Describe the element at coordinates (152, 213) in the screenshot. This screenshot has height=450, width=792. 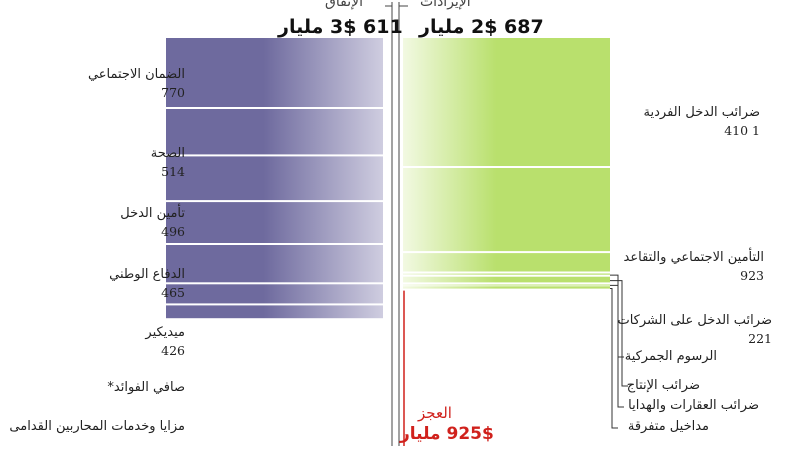
I see `category-name: تأمين الدخل` at that location.